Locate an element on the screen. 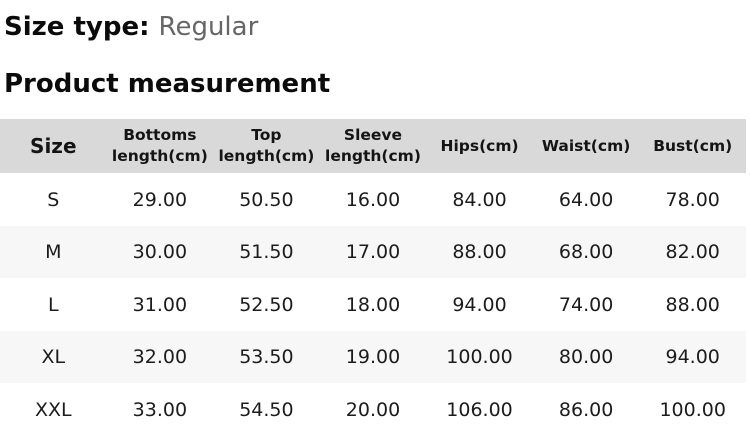  measurement-cell: 82.00 is located at coordinates (692, 252).